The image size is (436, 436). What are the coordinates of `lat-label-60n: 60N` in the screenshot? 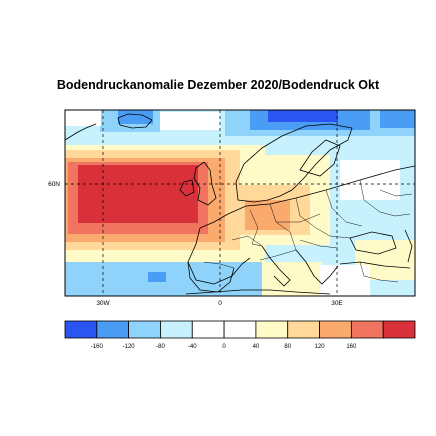 It's located at (54, 184).